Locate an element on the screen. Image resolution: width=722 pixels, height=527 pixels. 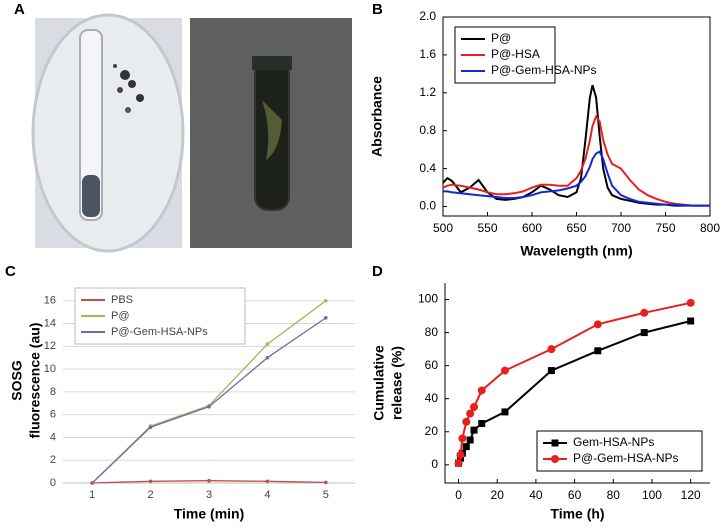
y-tick-label: 40 is located at coordinates (432, 398).